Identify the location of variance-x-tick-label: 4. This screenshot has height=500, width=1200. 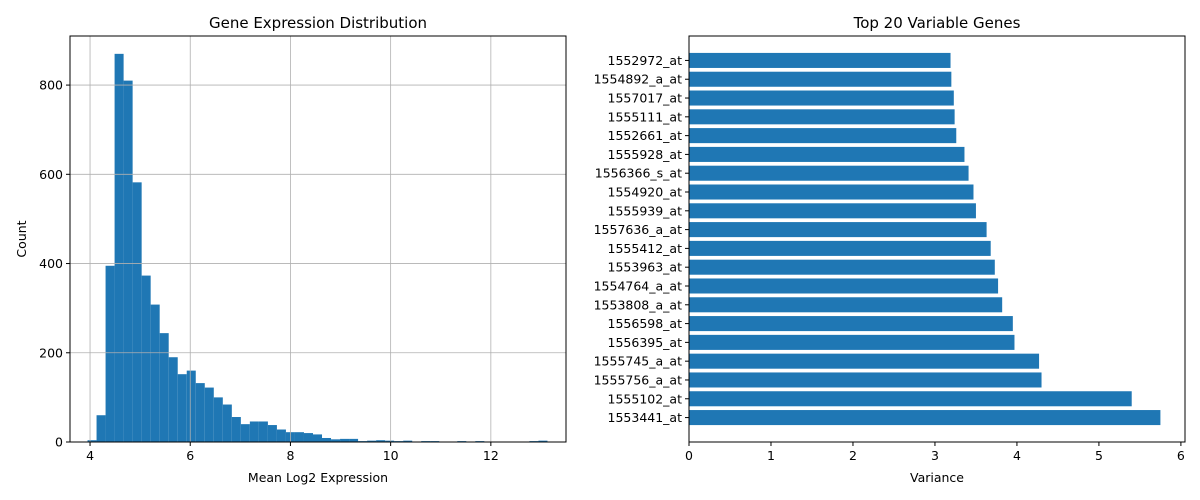
(1017, 455).